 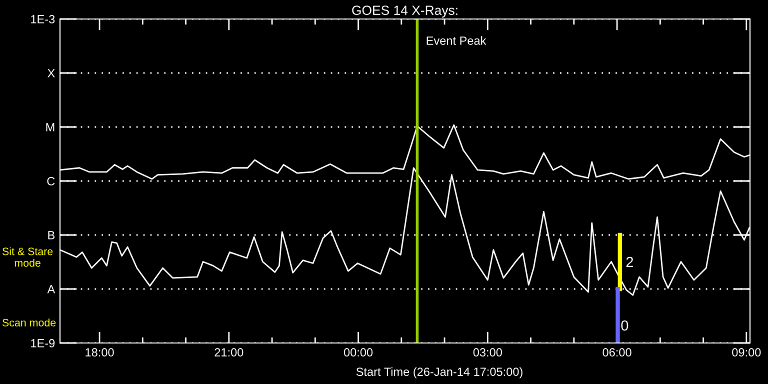 I want to click on text: Scan mode, so click(x=29, y=322).